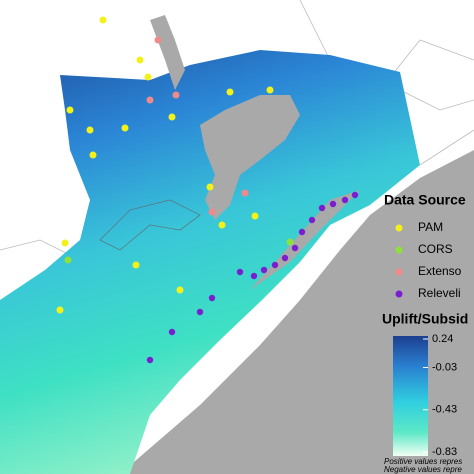 The width and height of the screenshot is (474, 474). Describe the element at coordinates (197, 126) in the screenshot. I see `extensometer-sites` at that location.